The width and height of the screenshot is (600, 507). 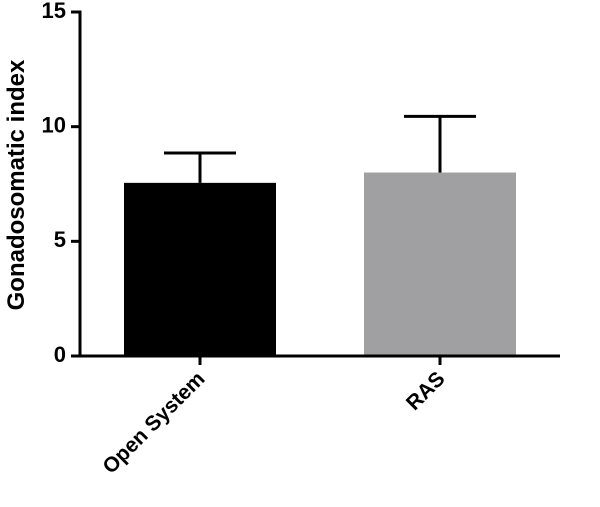 I want to click on y-tick-label: 10, so click(x=54, y=124).